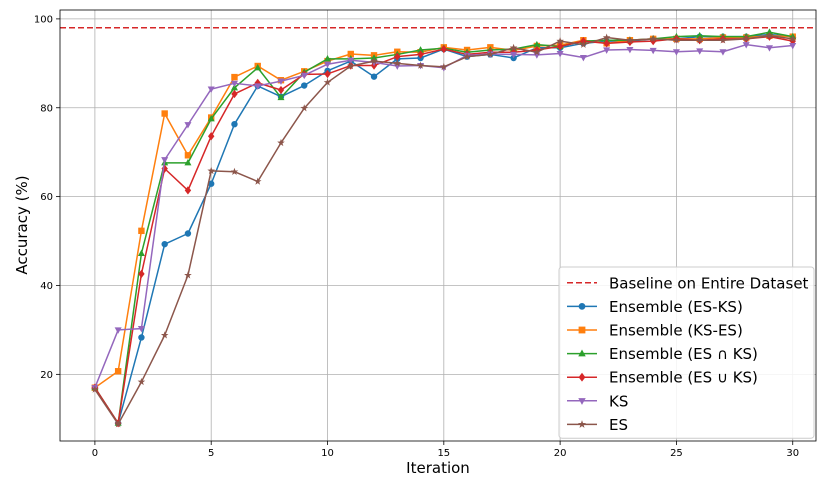 The width and height of the screenshot is (817, 479). I want to click on y-tick-label: 20, so click(46, 375).